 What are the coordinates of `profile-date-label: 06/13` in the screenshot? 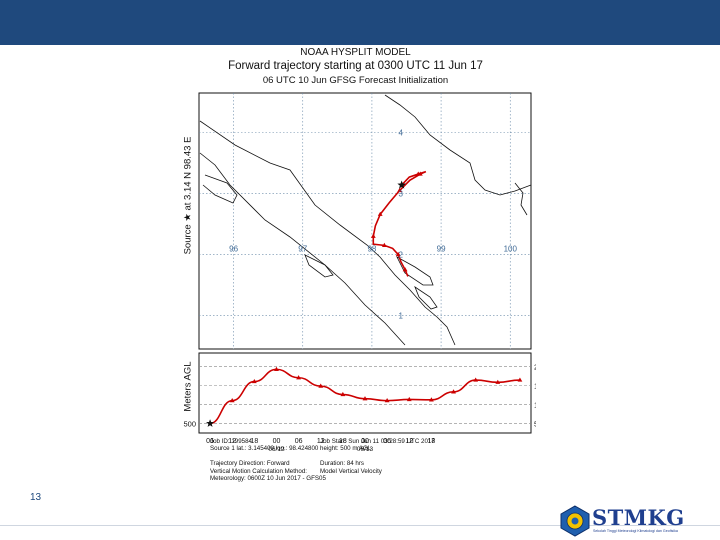 It's located at (365, 449).